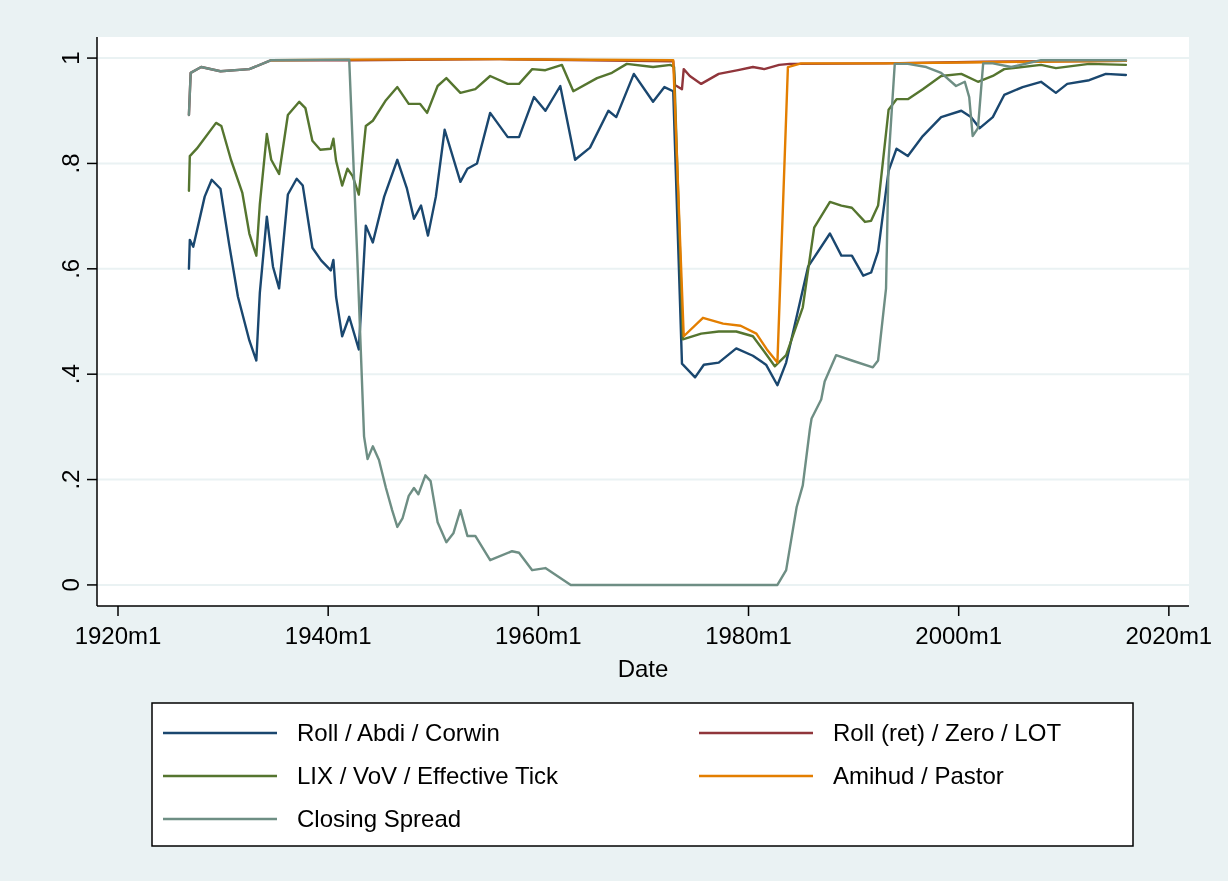  What do you see at coordinates (379, 818) in the screenshot?
I see `legend-label: Closing Spread` at bounding box center [379, 818].